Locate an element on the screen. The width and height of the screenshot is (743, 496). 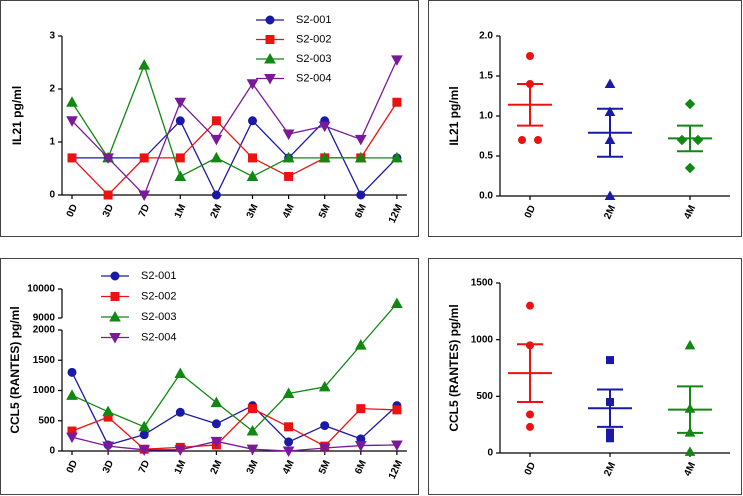
y-tick-label: 2000 is located at coordinates (44, 330).